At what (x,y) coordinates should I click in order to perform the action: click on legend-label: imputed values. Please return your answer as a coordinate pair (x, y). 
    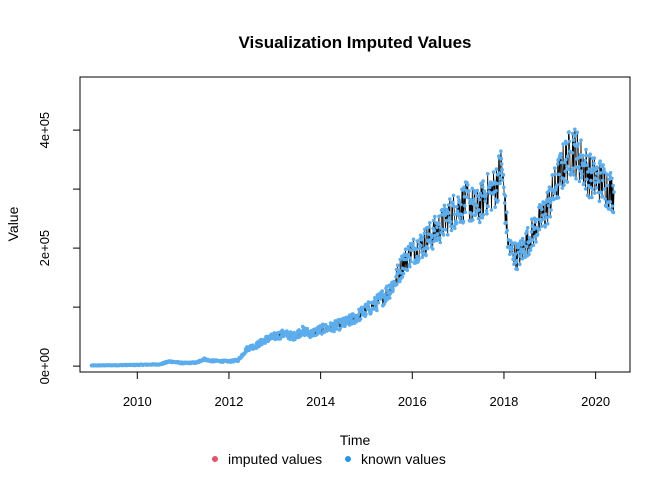
    Looking at the image, I should click on (275, 459).